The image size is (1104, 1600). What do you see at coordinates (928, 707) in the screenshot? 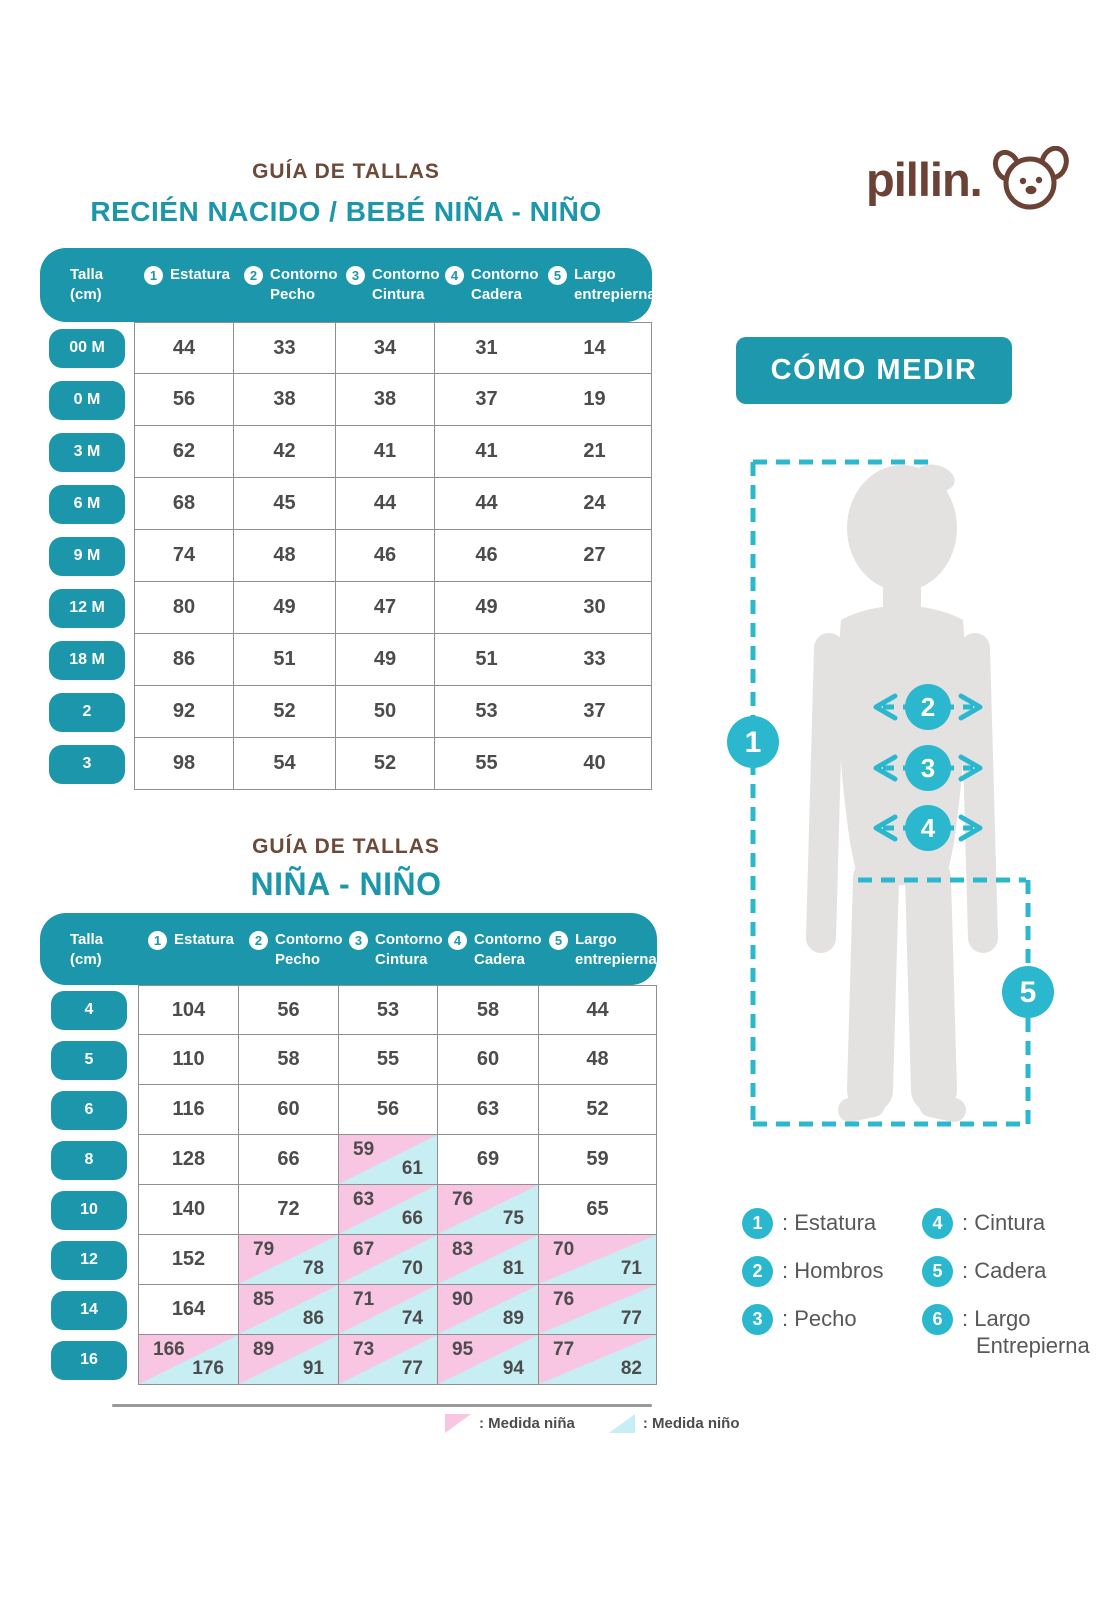
I see `badge-2-icon` at bounding box center [928, 707].